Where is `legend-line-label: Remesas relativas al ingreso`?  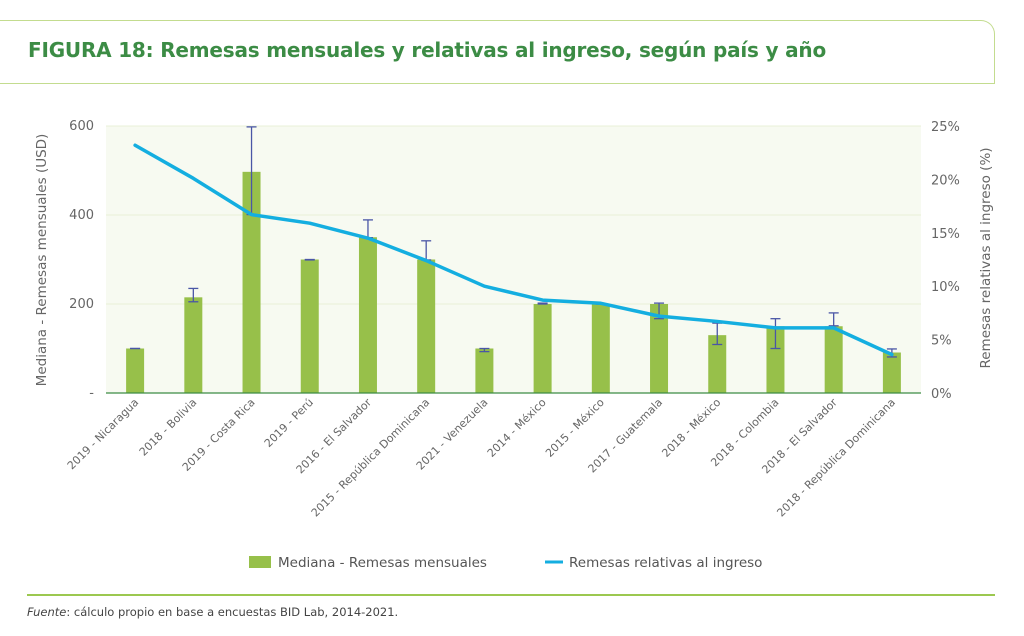
legend-line-label: Remesas relativas al ingreso is located at coordinates (665, 563).